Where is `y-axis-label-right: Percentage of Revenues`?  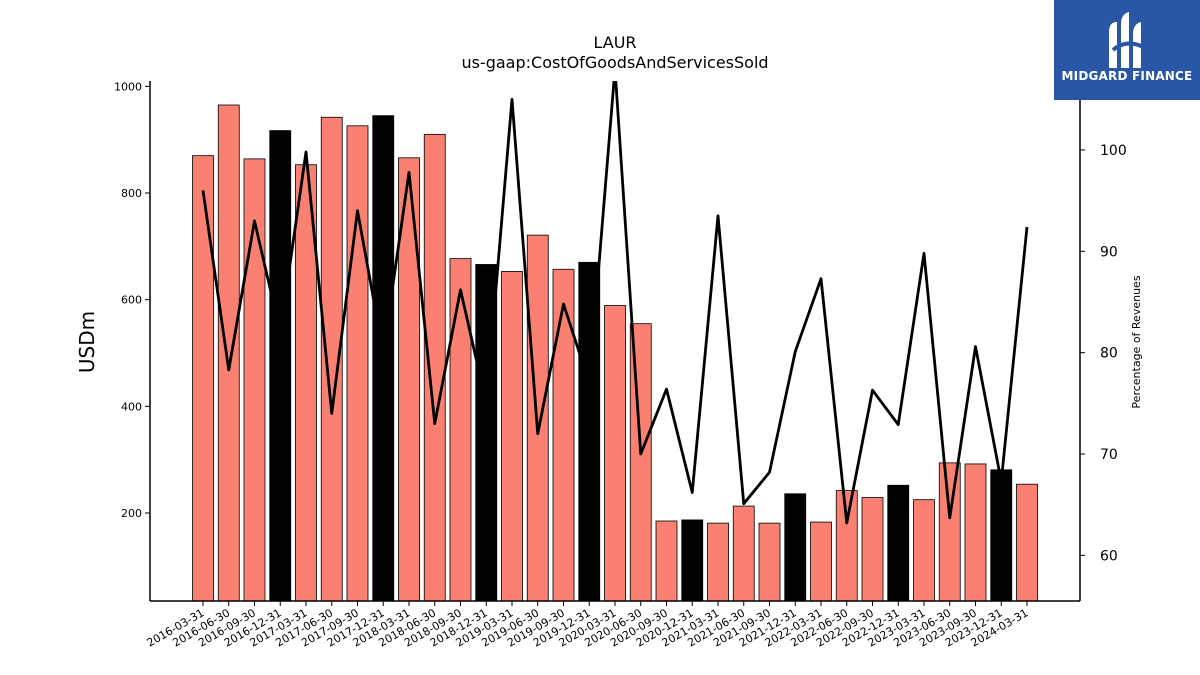
y-axis-label-right: Percentage of Revenues is located at coordinates (1136, 341).